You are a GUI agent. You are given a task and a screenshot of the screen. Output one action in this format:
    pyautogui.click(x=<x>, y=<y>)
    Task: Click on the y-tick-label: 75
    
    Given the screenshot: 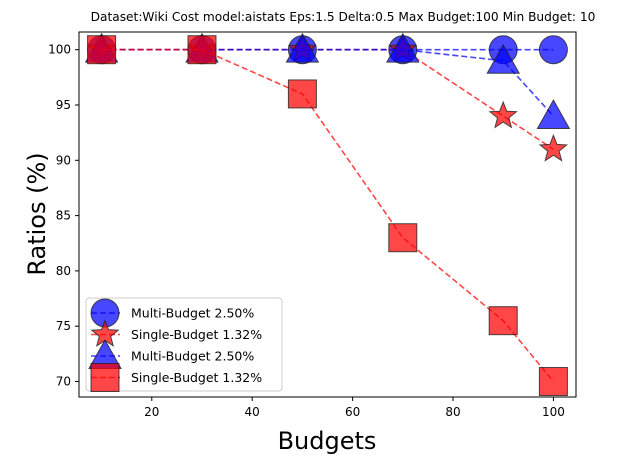 What is the action you would take?
    pyautogui.click(x=63, y=326)
    